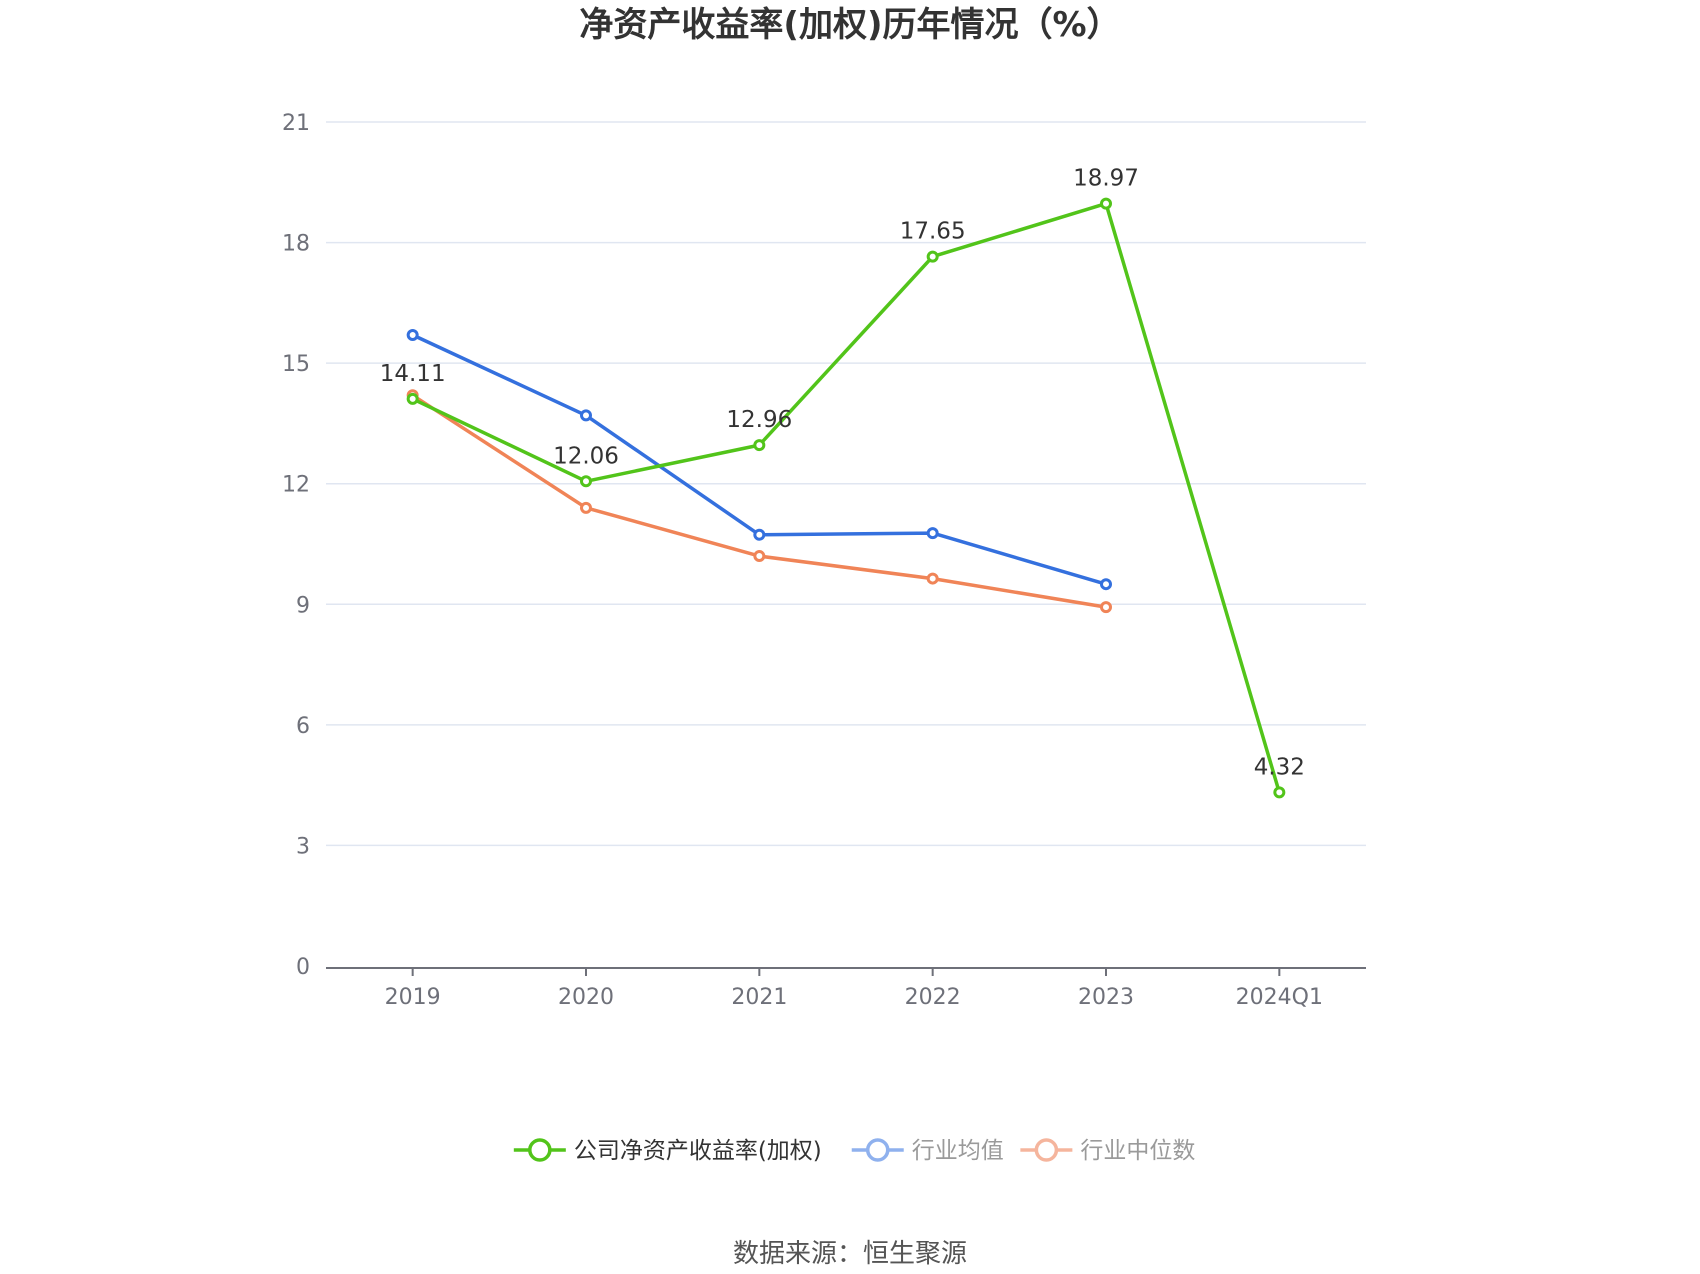 This screenshot has height=1274, width=1700. I want to click on x-tick-label: 2019, so click(413, 997).